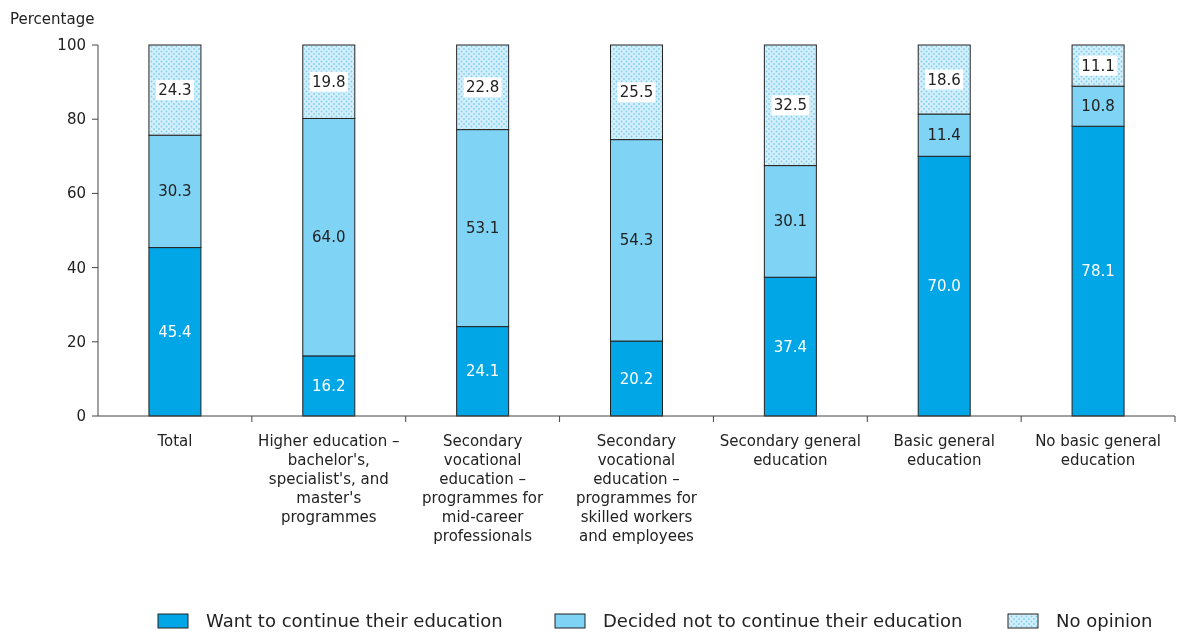 The width and height of the screenshot is (1199, 639). What do you see at coordinates (483, 488) in the screenshot?
I see `x-tick-label: Secondary vocational education – programmes for mid-career professionals` at bounding box center [483, 488].